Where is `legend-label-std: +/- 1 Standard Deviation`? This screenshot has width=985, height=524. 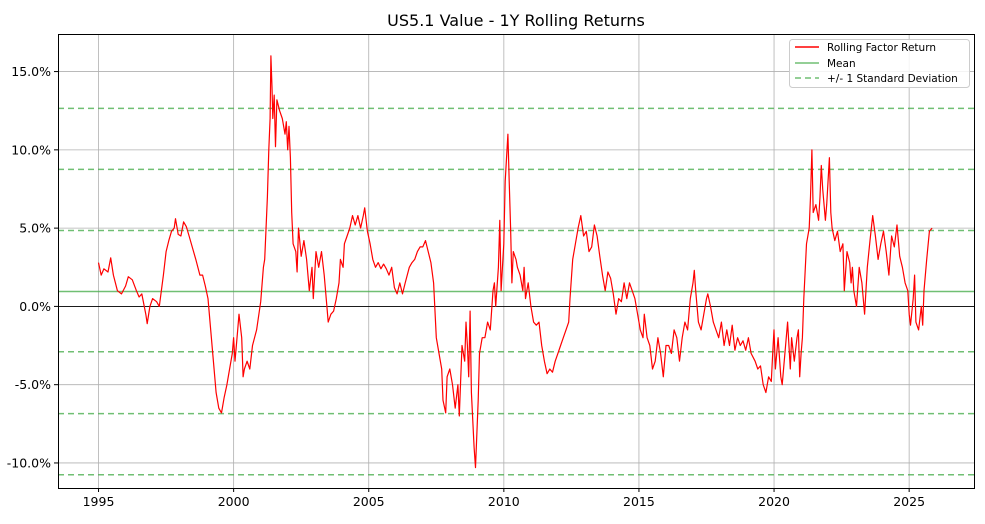
legend-label-std: +/- 1 Standard Deviation is located at coordinates (892, 79).